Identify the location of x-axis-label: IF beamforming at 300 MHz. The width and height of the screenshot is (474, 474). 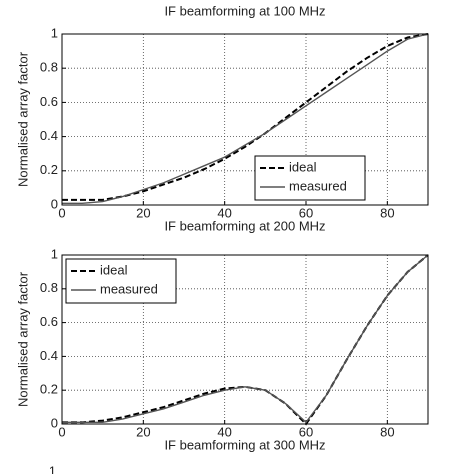
(244, 444).